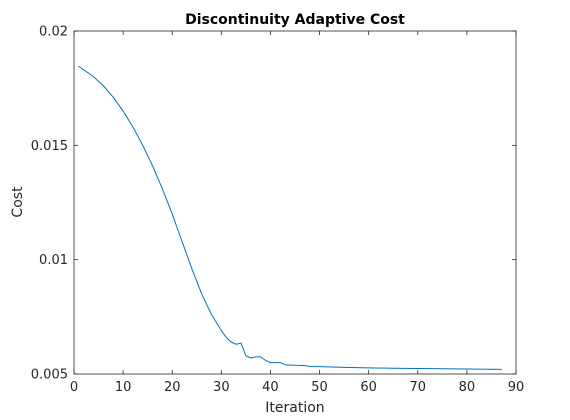  I want to click on y-tick-label: 0.005, so click(49, 375).